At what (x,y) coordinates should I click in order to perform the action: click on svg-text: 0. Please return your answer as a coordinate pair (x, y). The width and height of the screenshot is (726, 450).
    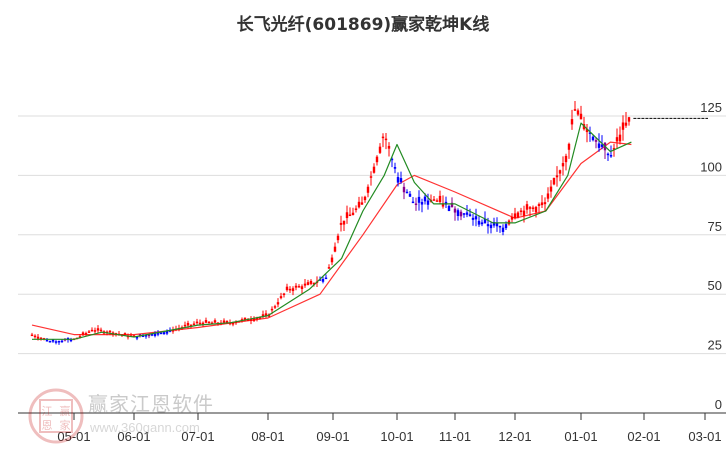
    Looking at the image, I should click on (718, 404).